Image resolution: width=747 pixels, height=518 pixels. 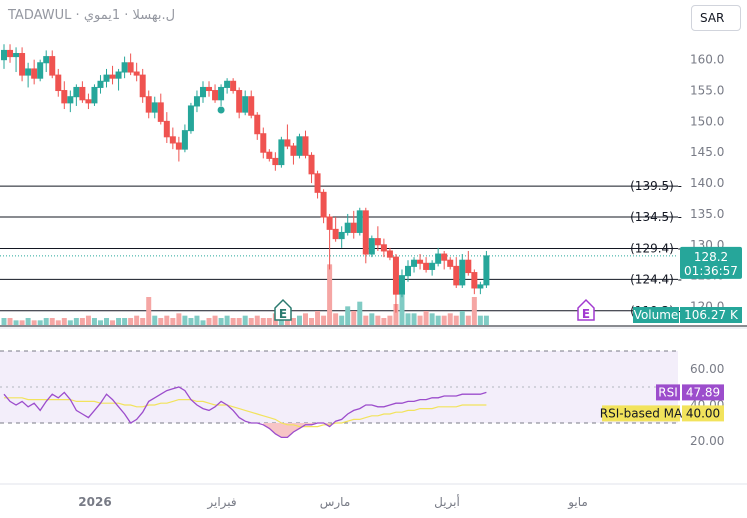 What do you see at coordinates (656, 315) in the screenshot?
I see `volume-label: Volume` at bounding box center [656, 315].